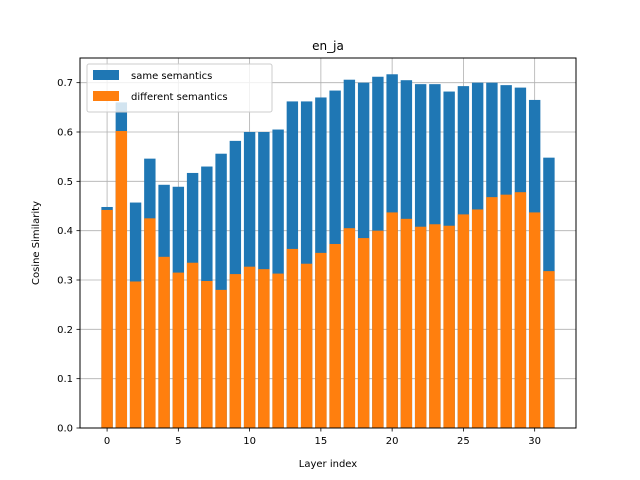 Image resolution: width=640 pixels, height=480 pixels. I want to click on x-tick-label: 25, so click(463, 441).